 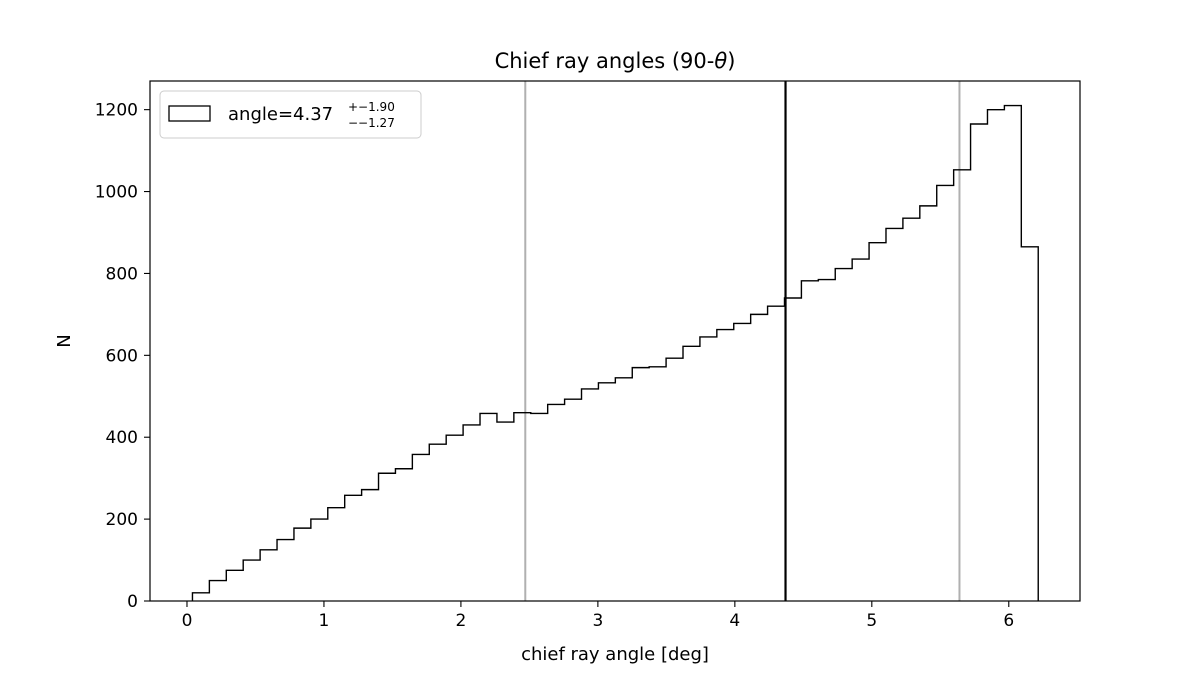 What do you see at coordinates (720, 61) in the screenshot?
I see `chart-title-theta: θ` at bounding box center [720, 61].